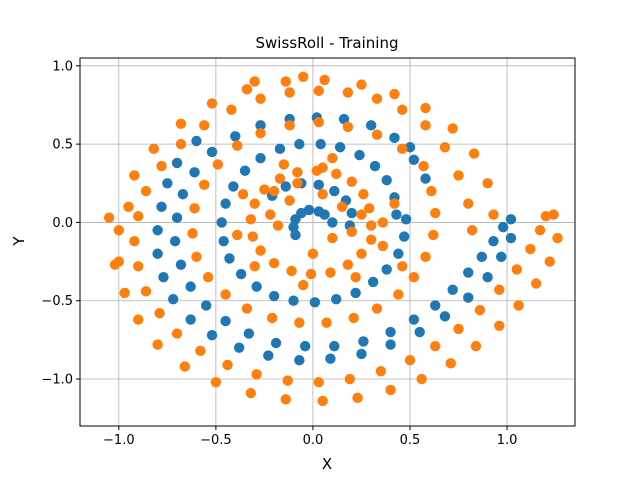  What do you see at coordinates (62, 66) in the screenshot?
I see `y-tick-label: 1.0` at bounding box center [62, 66].